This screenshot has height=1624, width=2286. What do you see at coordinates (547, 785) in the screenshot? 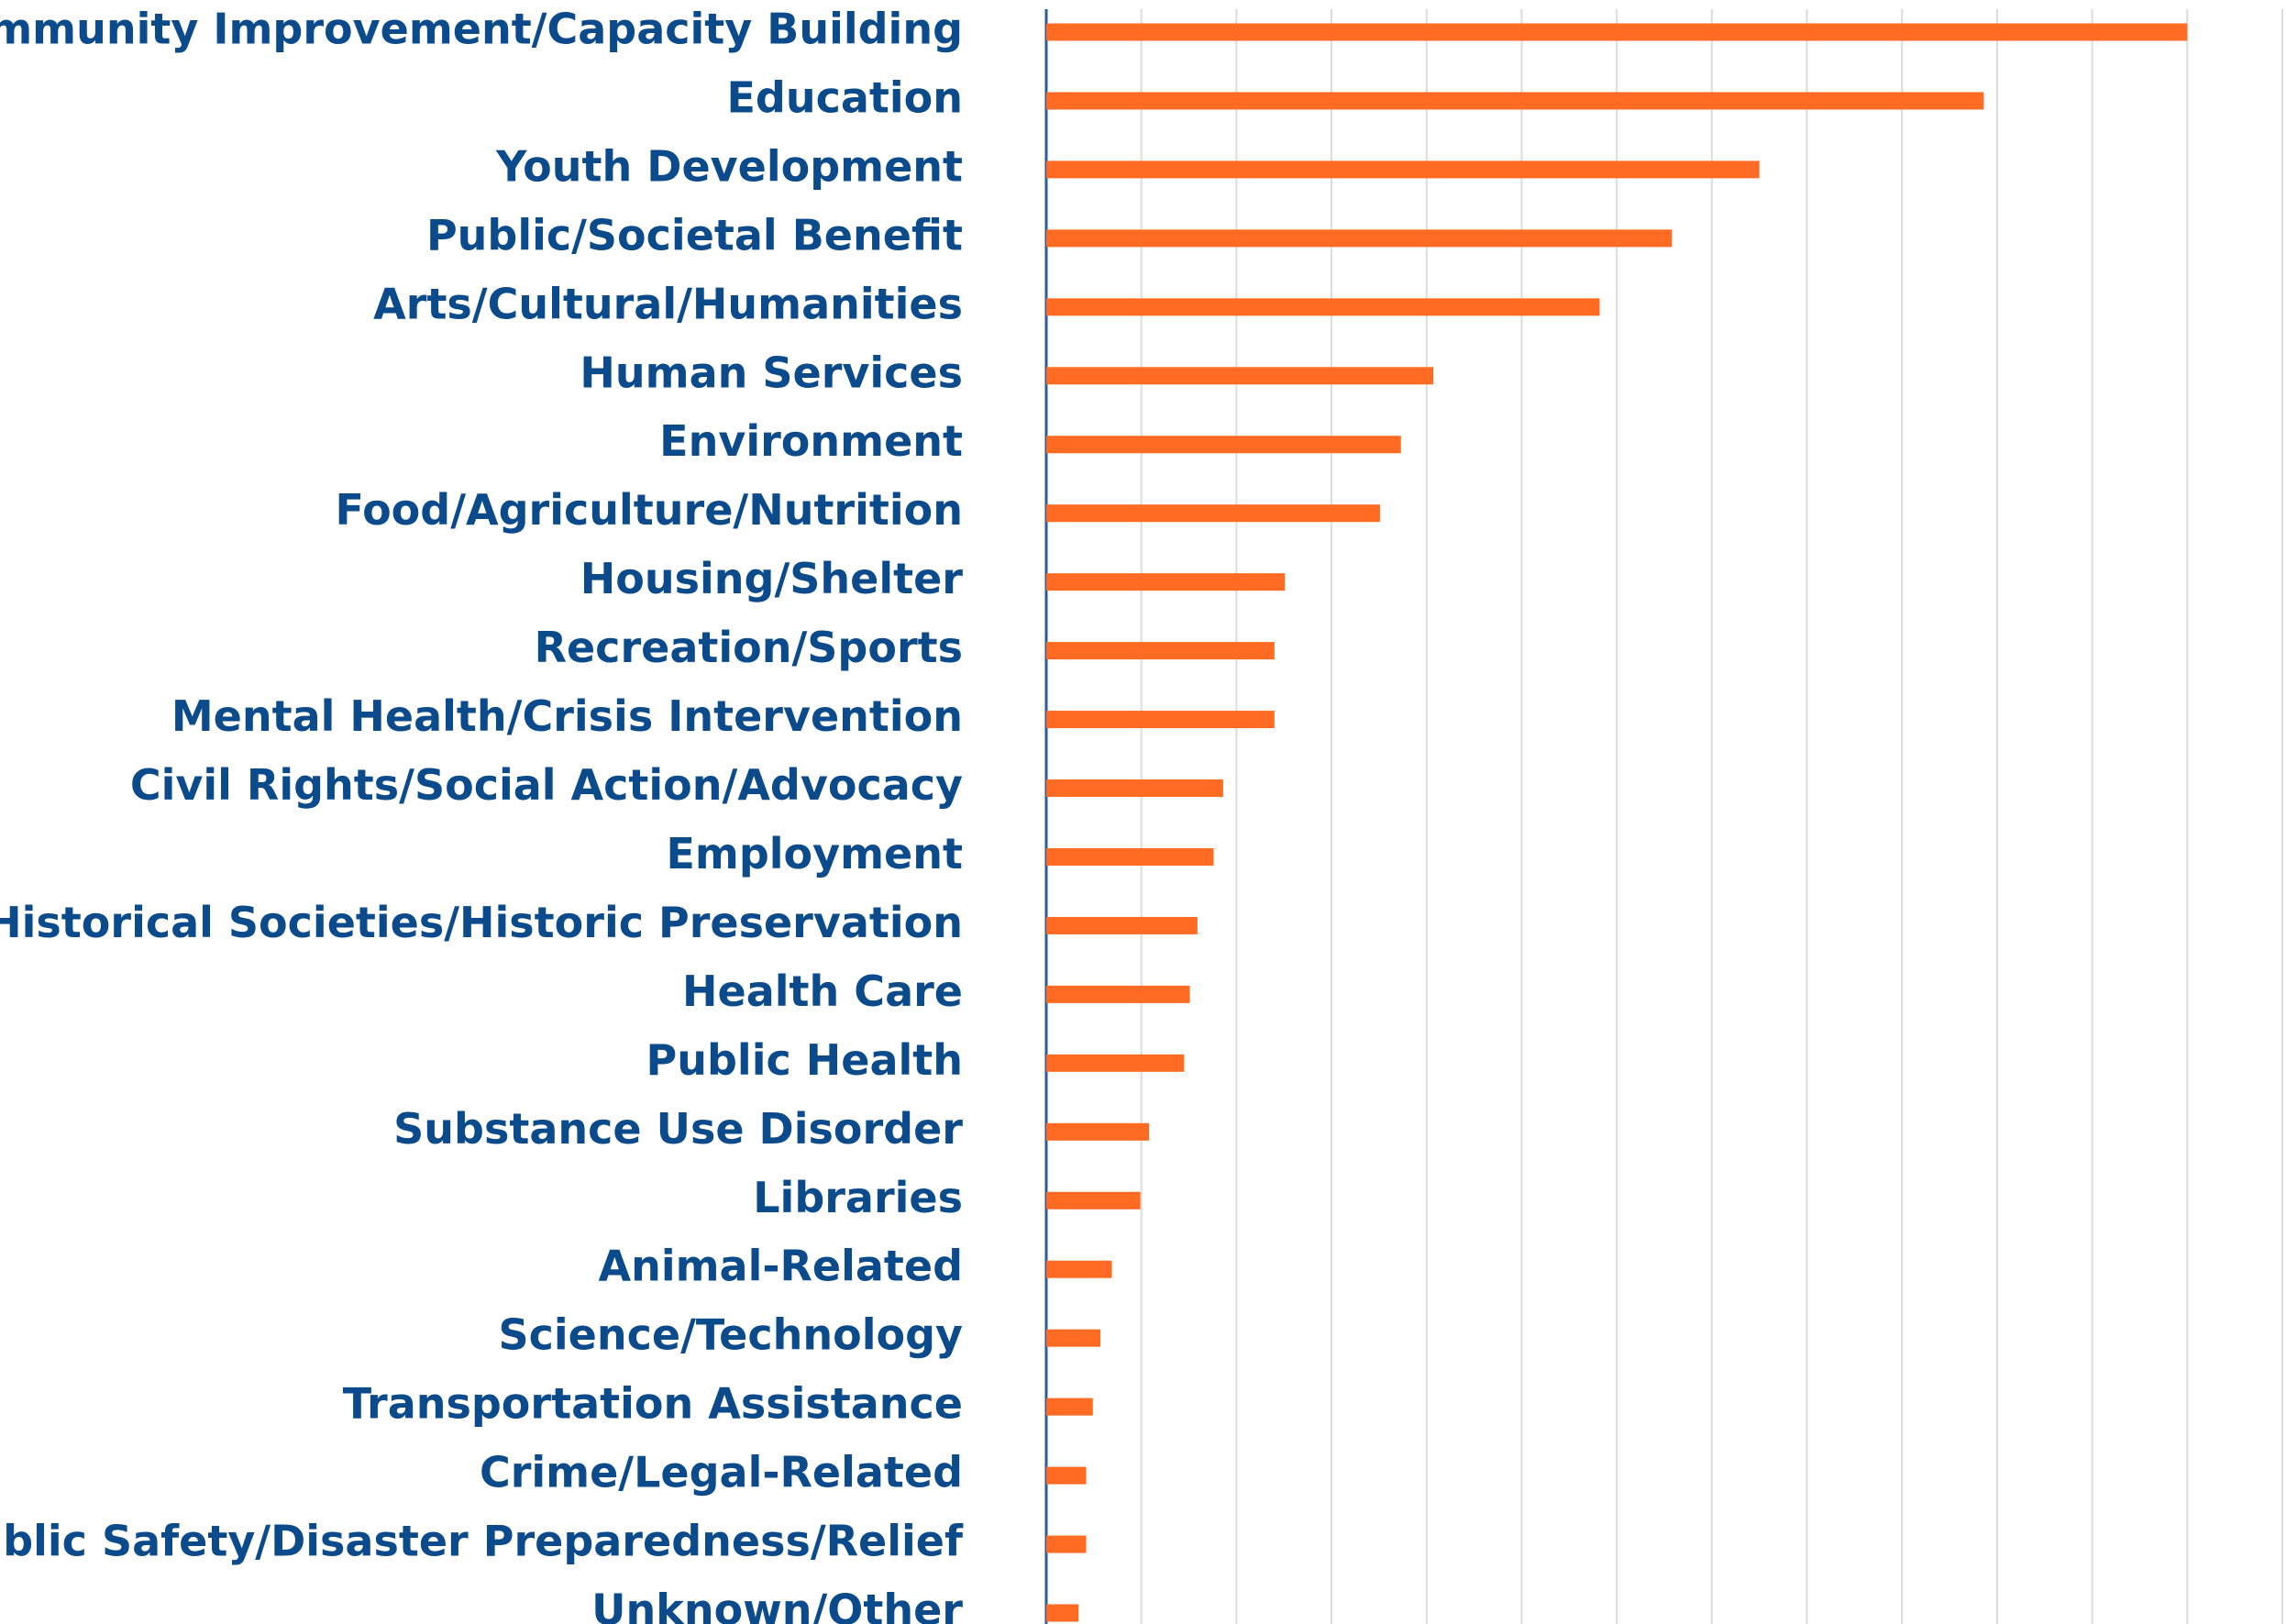
I see `category-label: Civil Rights/Social Action/Advocacy` at bounding box center [547, 785].